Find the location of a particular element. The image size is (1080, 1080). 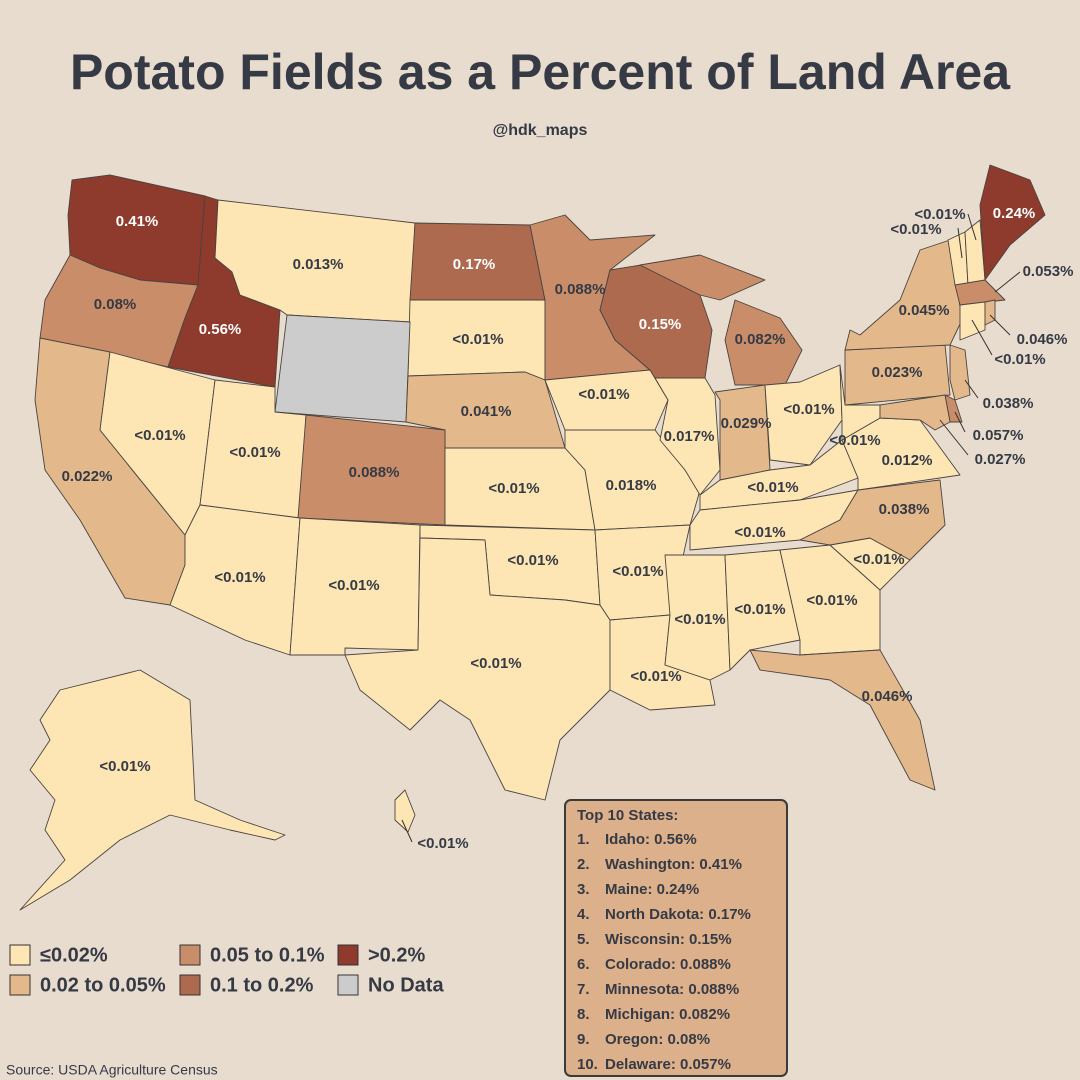

map-label: 0.41% is located at coordinates (137, 221).